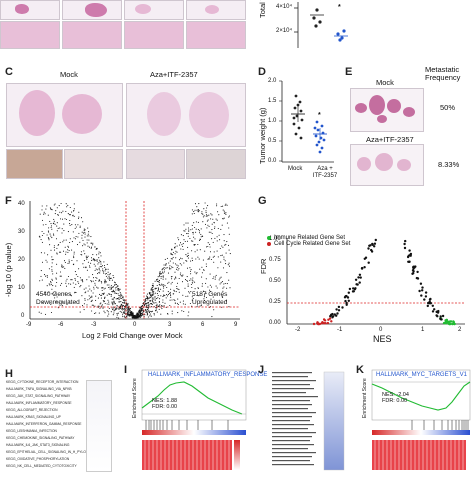 The height and width of the screenshot is (479, 474). What do you see at coordinates (284, 31) in the screenshot?
I see `panel-b-ytick-bottom: 2×10⁴` at bounding box center [284, 31].